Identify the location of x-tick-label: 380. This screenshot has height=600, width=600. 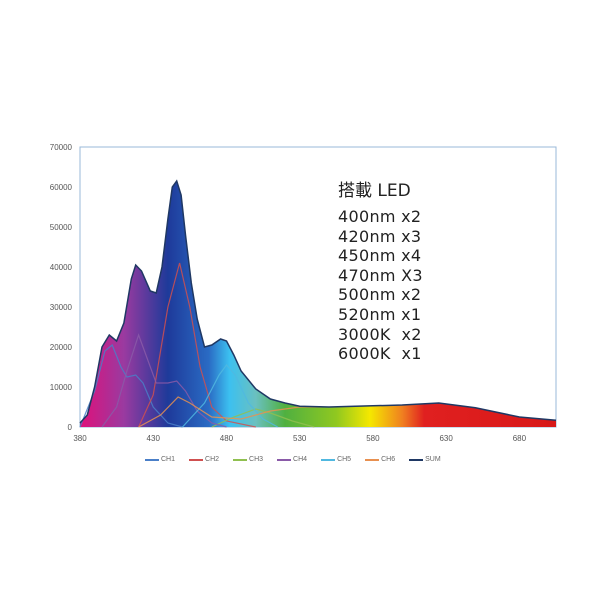
(80, 438).